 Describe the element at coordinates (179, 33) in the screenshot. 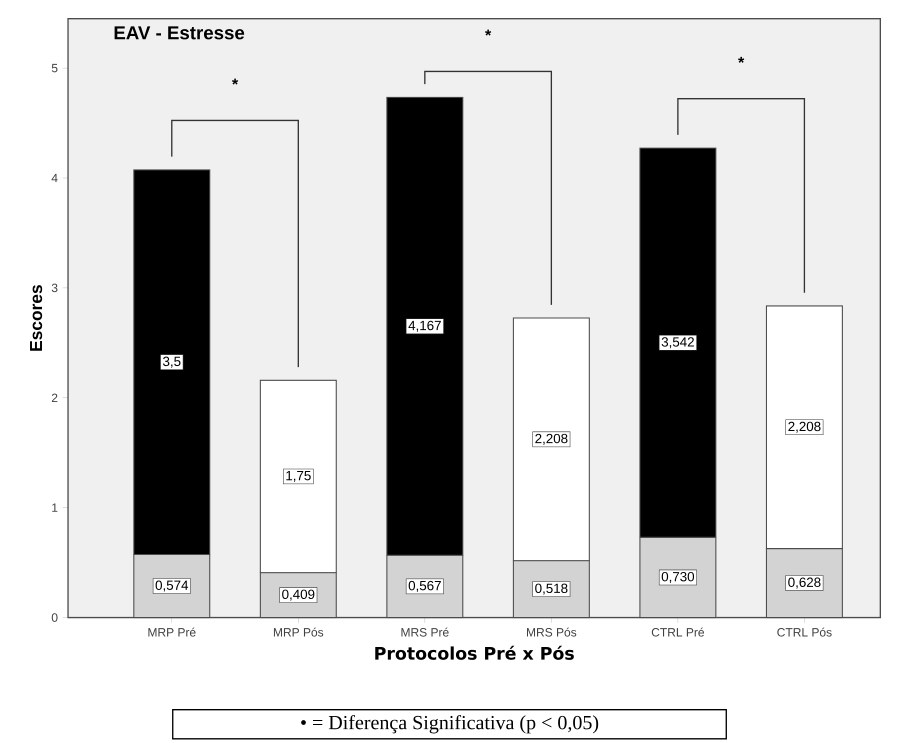

I see `chart-title: EAV - Estresse` at that location.